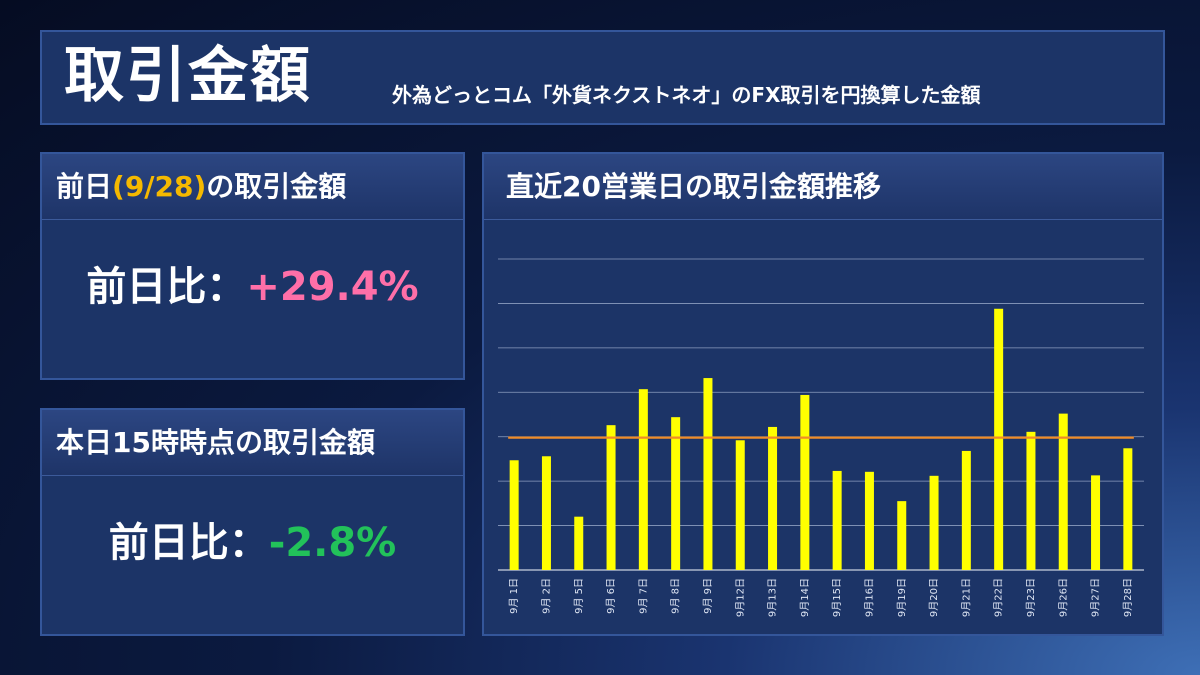  What do you see at coordinates (1096, 597) in the screenshot?
I see `x-tick-label: 9月27日` at bounding box center [1096, 597].